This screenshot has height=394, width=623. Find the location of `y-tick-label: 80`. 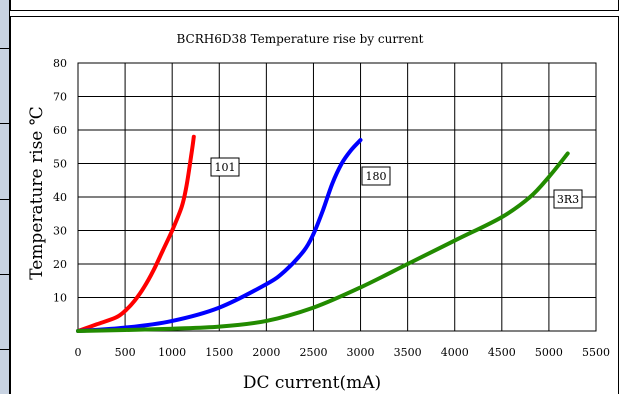

y-tick-label: 80 is located at coordinates (60, 63).